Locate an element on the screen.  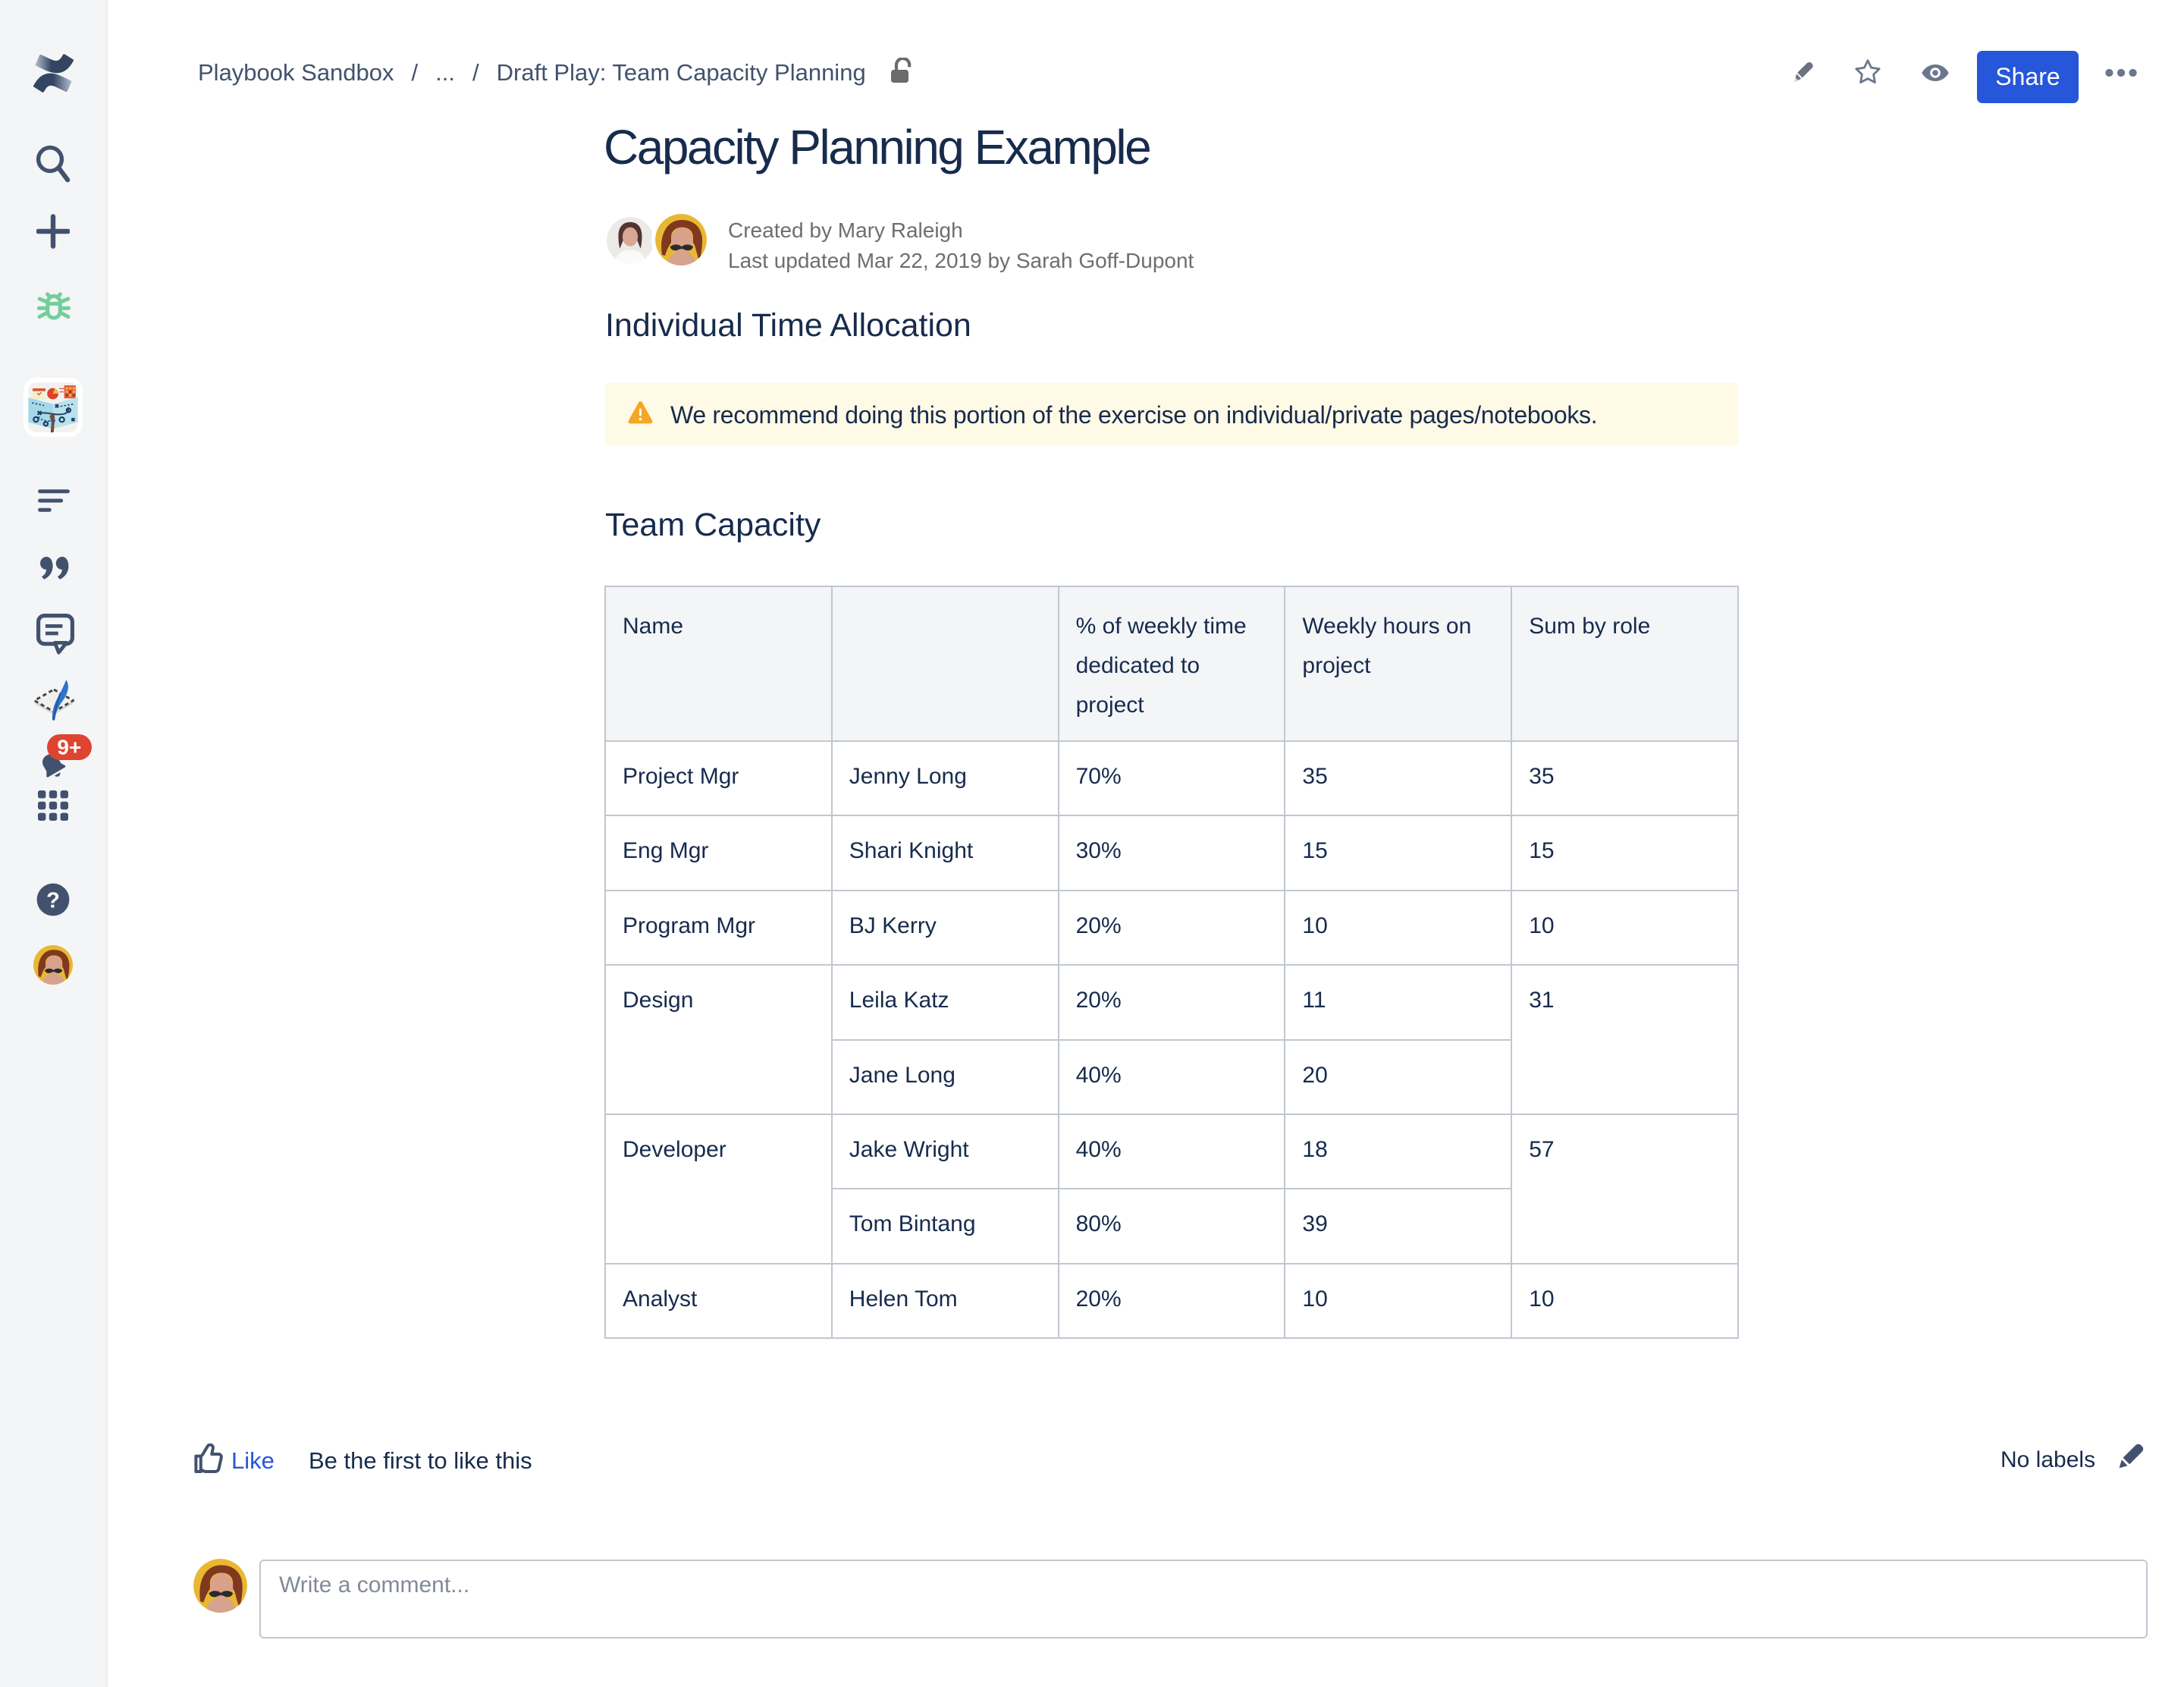
svg-text: 9+ is located at coordinates (69, 747).